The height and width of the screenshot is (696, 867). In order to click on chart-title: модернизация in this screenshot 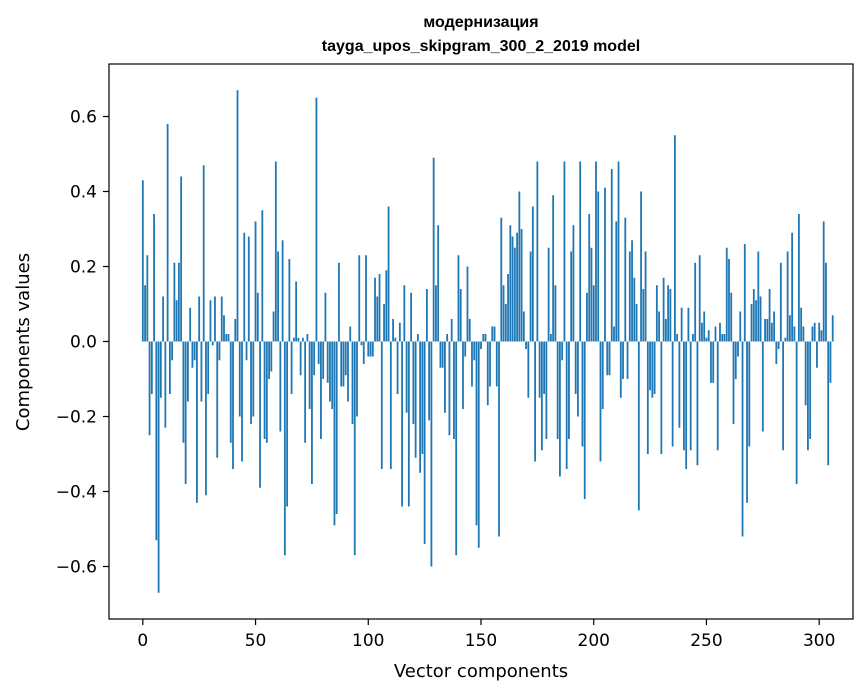, I will do `click(480, 22)`.